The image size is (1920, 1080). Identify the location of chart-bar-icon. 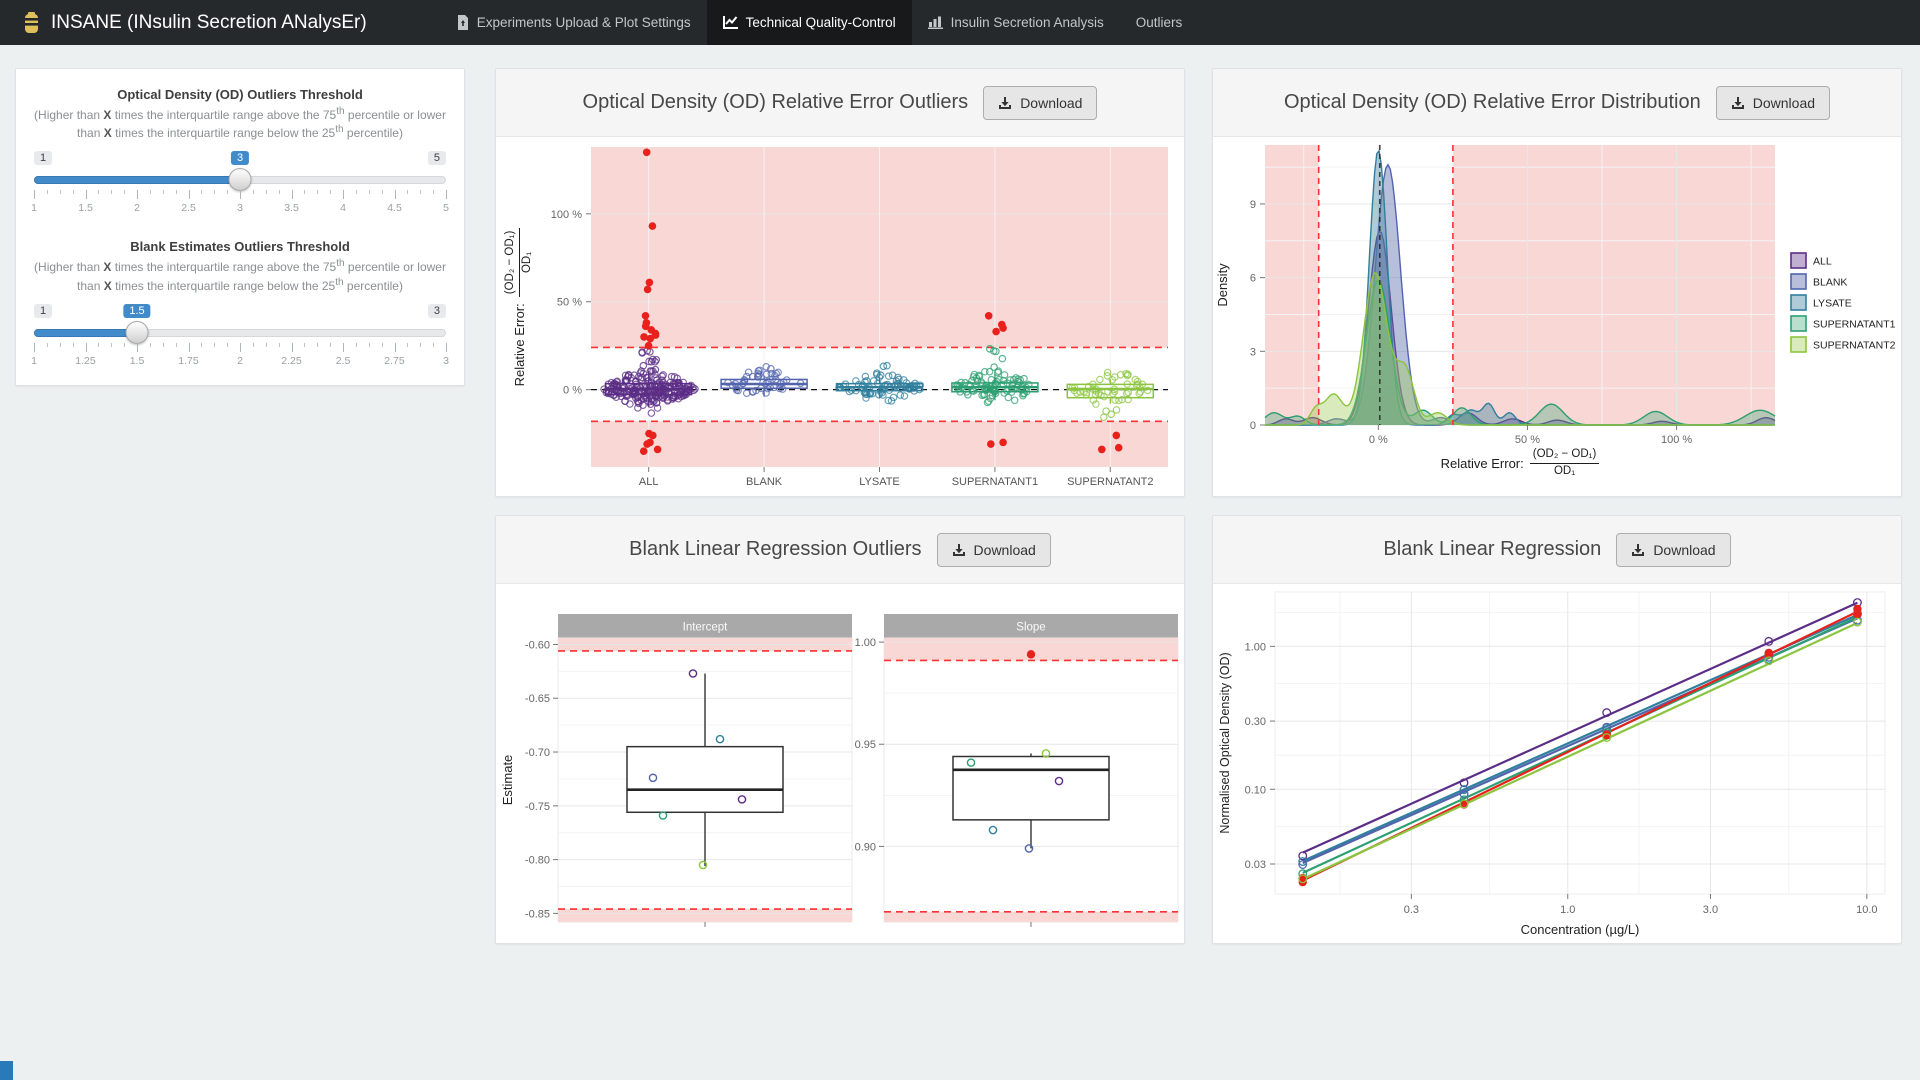
(935, 22).